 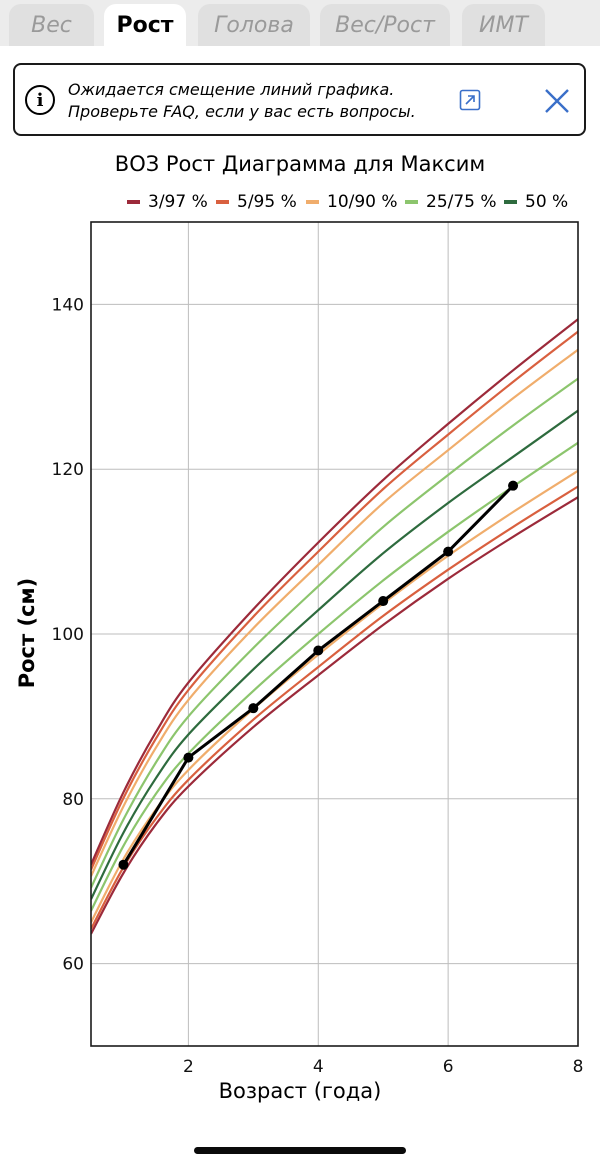 What do you see at coordinates (231, 89) in the screenshot?
I see `banner-line-1: Ожидается смещение линий графика.` at bounding box center [231, 89].